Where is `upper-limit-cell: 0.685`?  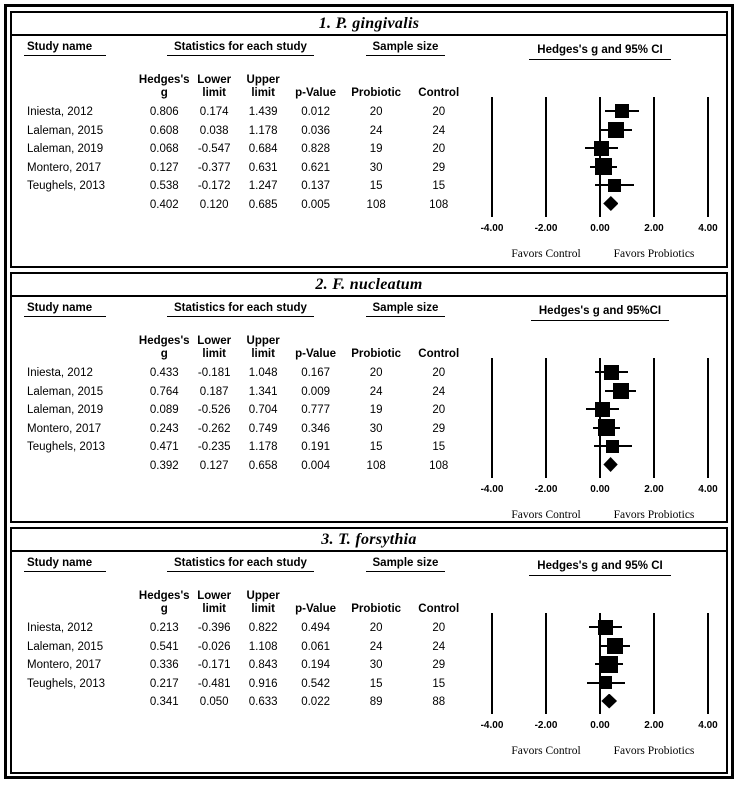
upper-limit-cell: 0.685 is located at coordinates (263, 204).